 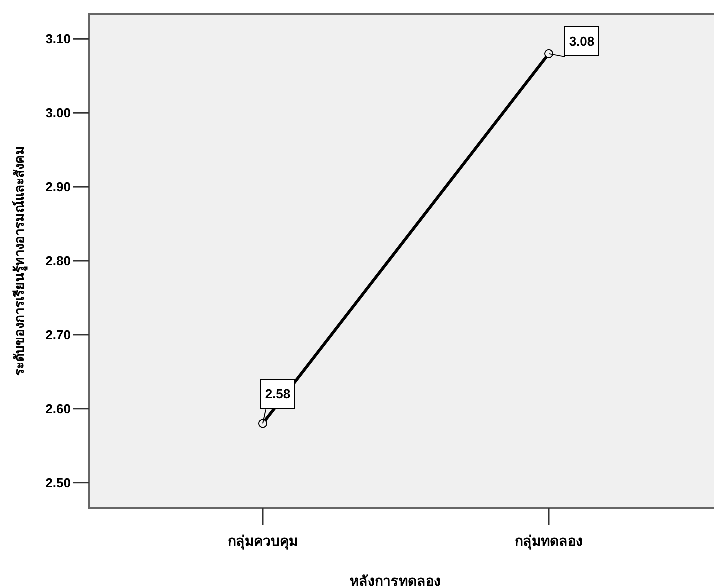 What do you see at coordinates (58, 39) in the screenshot?
I see `y-tick-label: 3.10` at bounding box center [58, 39].